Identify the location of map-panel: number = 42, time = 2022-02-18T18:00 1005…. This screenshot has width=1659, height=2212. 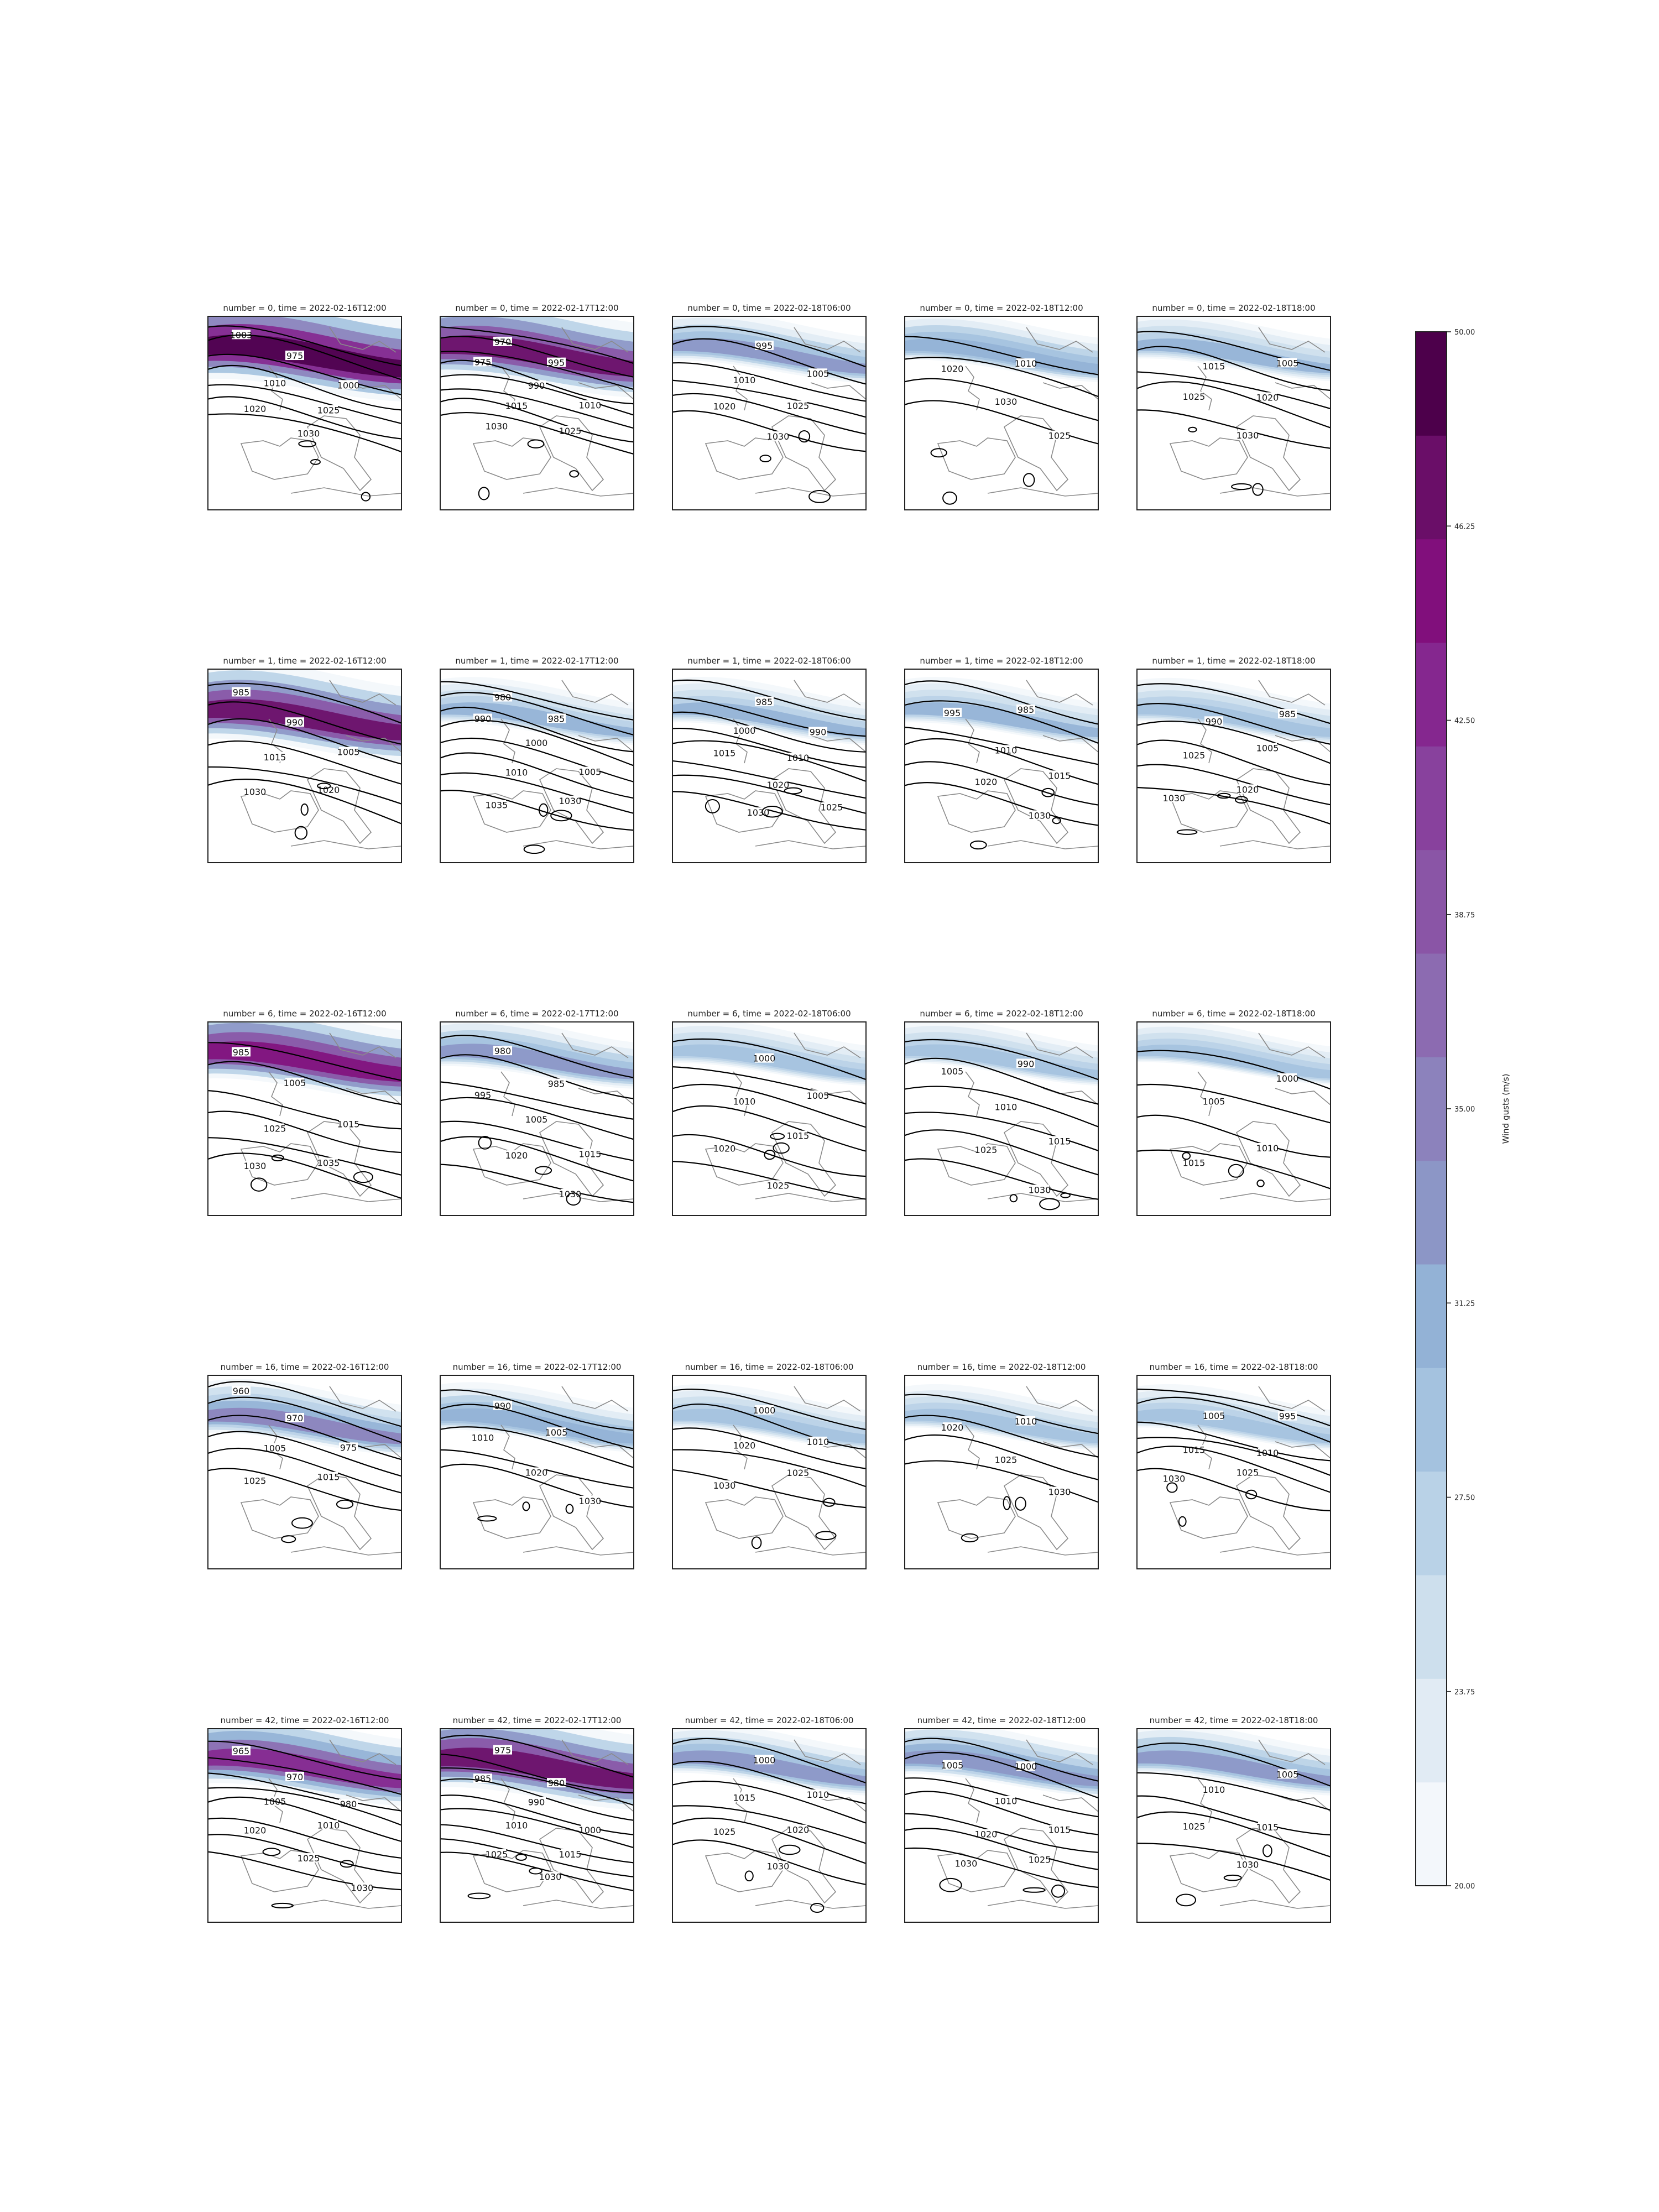
(1233, 1819).